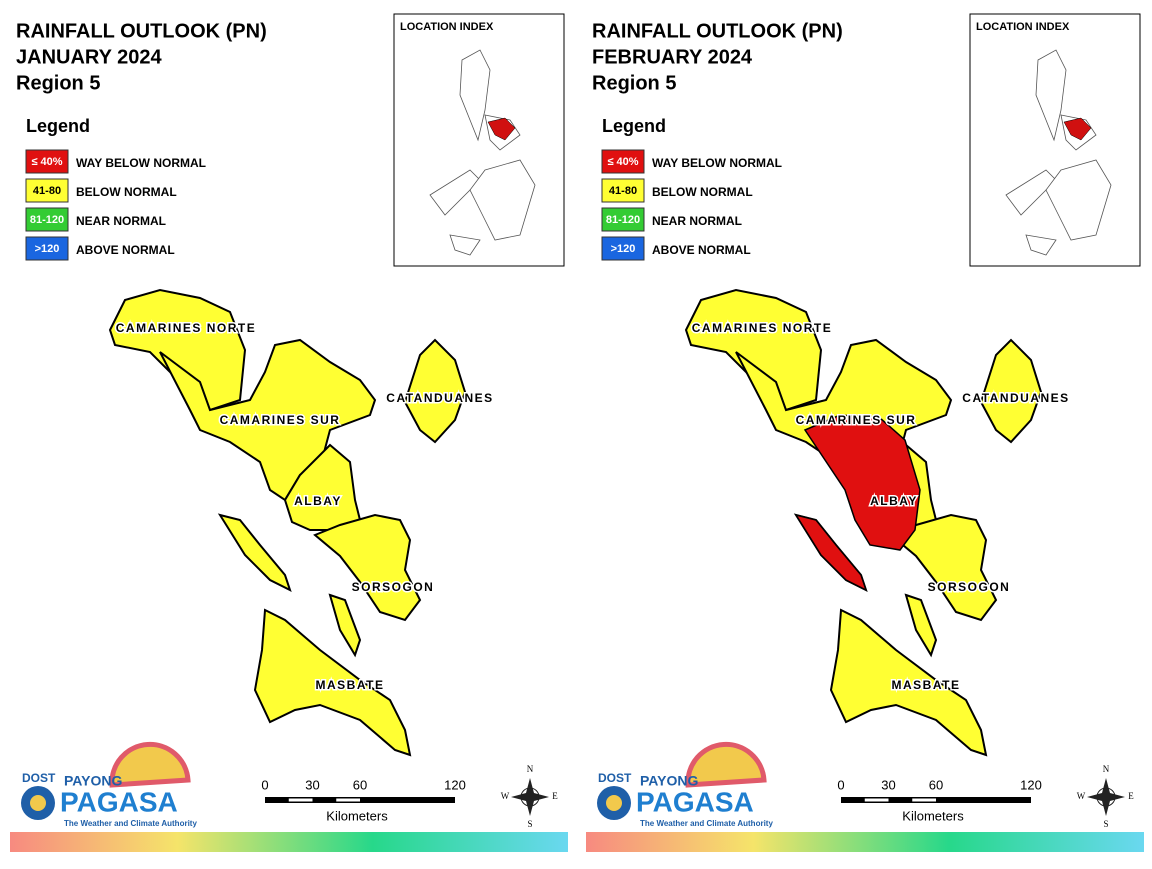 The width and height of the screenshot is (1152, 869). What do you see at coordinates (672, 57) in the screenshot?
I see `title-line: FEBRUARY 2024` at bounding box center [672, 57].